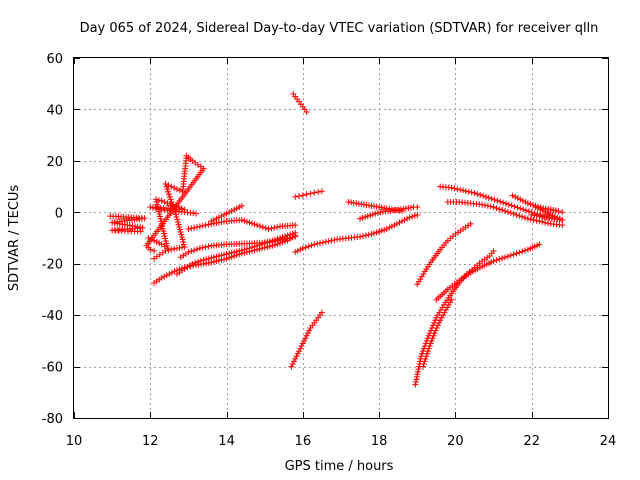 Image resolution: width=640 pixels, height=480 pixels. I want to click on x-tick-label: 24, so click(608, 441).